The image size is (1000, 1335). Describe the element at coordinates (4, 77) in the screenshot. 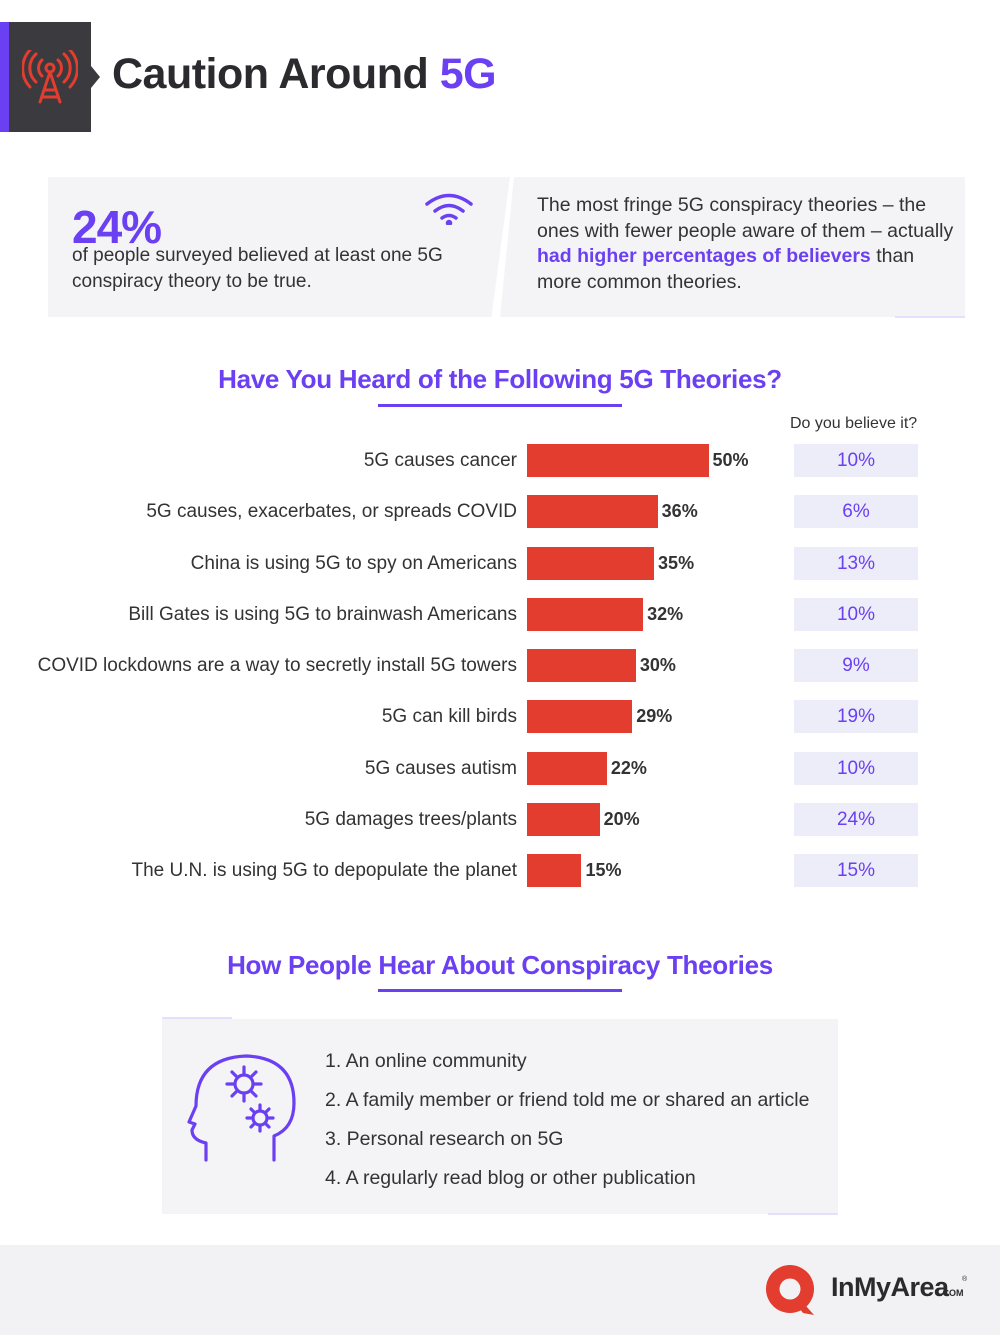

I see `header-accent-bar` at that location.